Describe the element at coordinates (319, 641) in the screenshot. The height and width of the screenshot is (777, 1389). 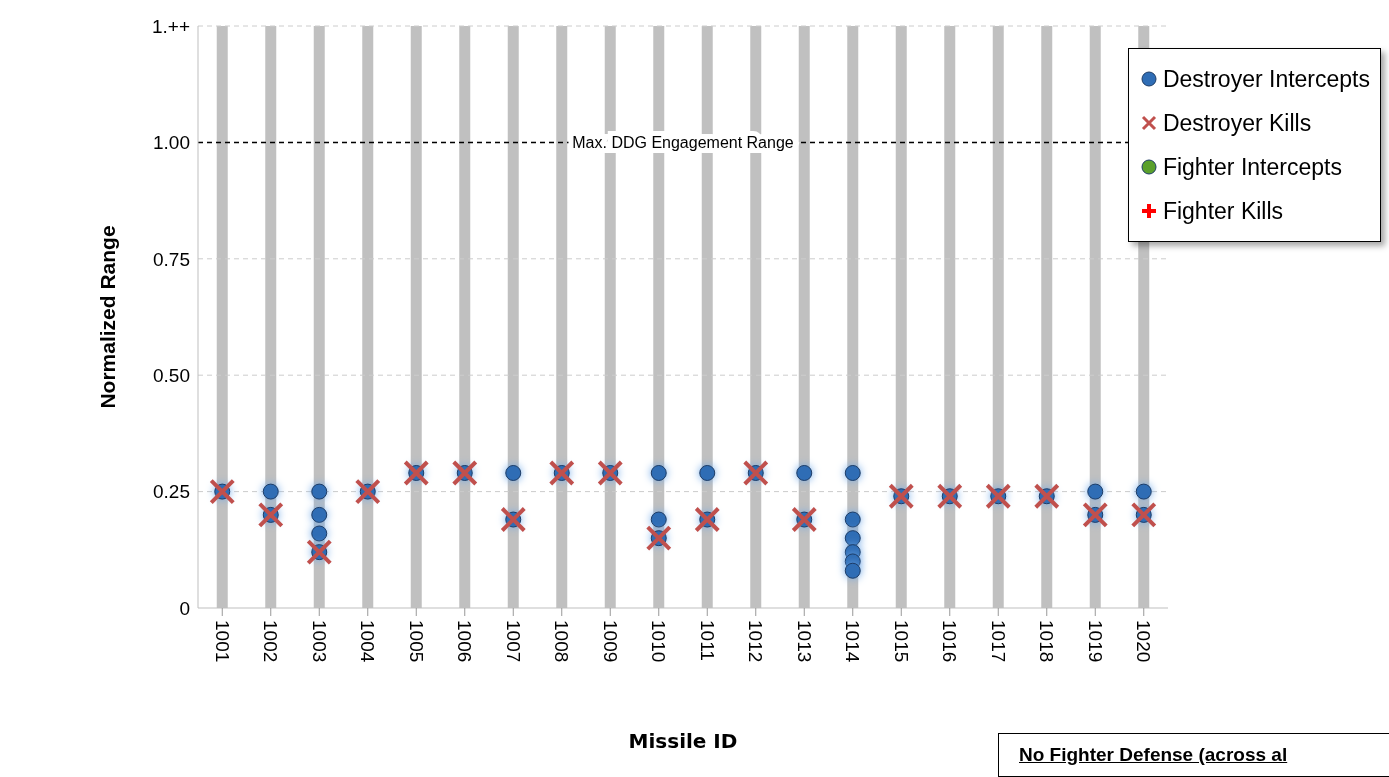
I see `x-tick-label: 1003` at that location.